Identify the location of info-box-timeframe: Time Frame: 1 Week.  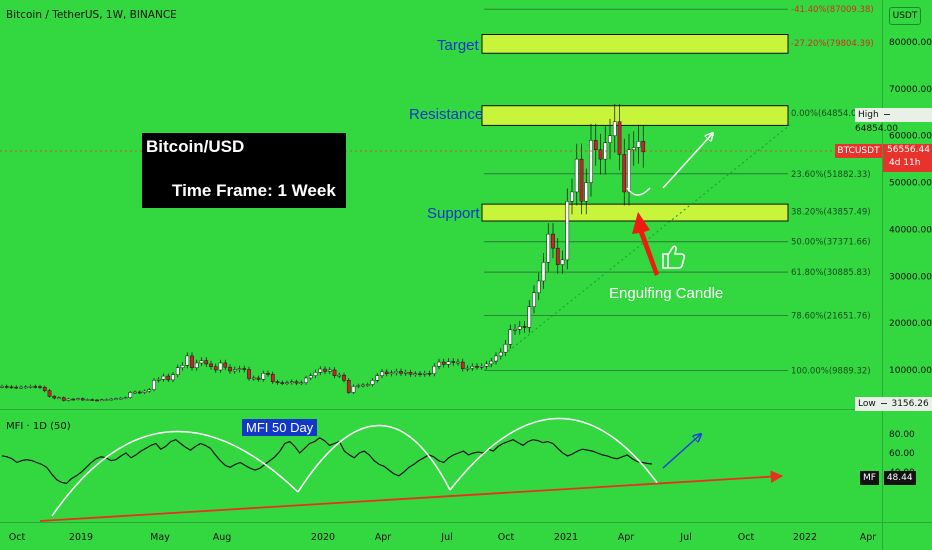
(254, 190).